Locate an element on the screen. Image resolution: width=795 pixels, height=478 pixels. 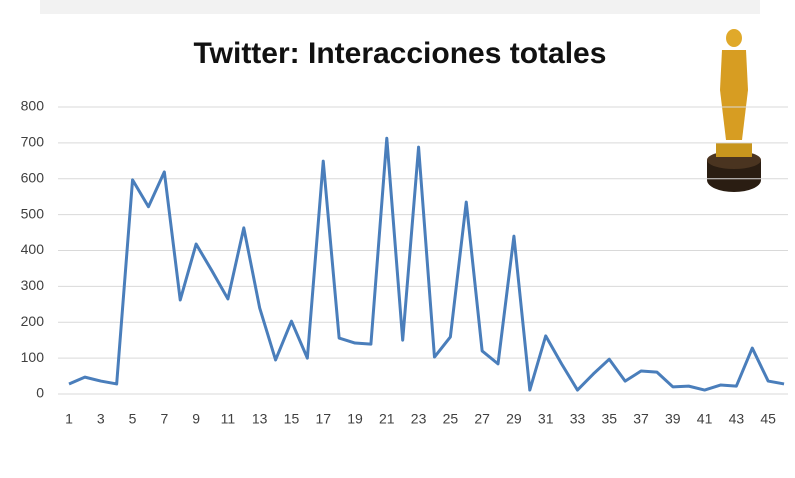
x-tick-label: 5 is located at coordinates (133, 419).